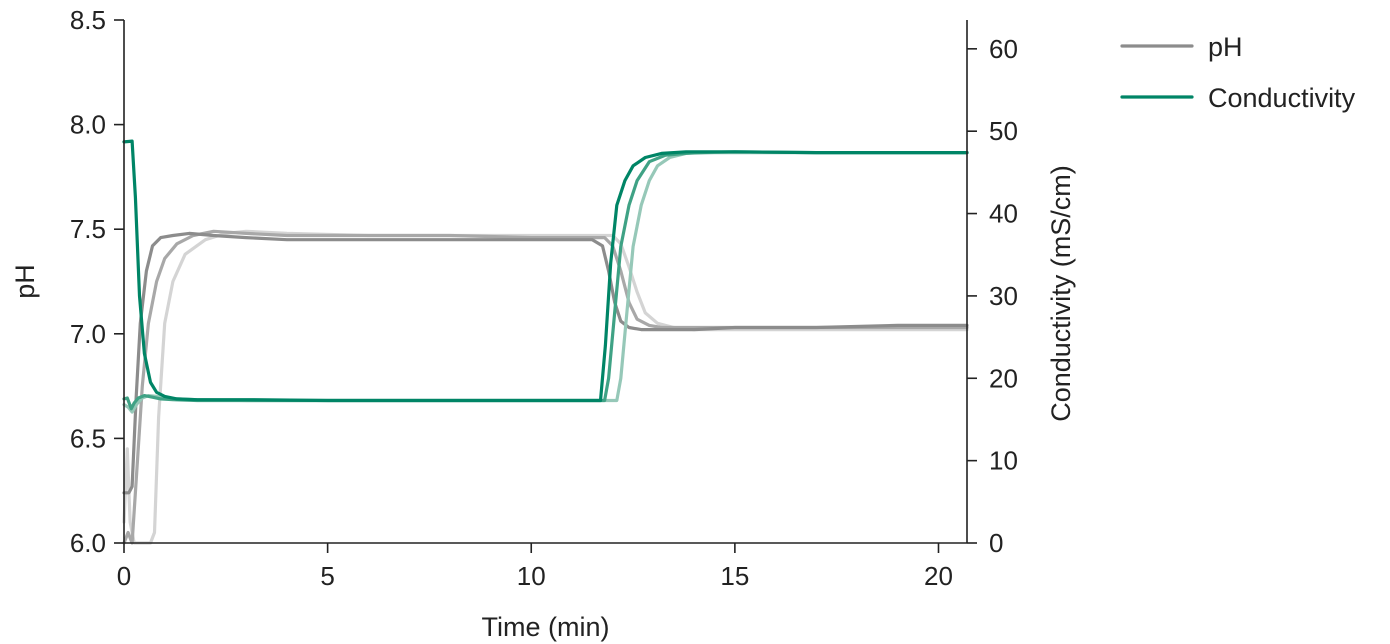 Image resolution: width=1390 pixels, height=644 pixels. Describe the element at coordinates (88, 543) in the screenshot. I see `left-y-tick-label: 6.0` at that location.